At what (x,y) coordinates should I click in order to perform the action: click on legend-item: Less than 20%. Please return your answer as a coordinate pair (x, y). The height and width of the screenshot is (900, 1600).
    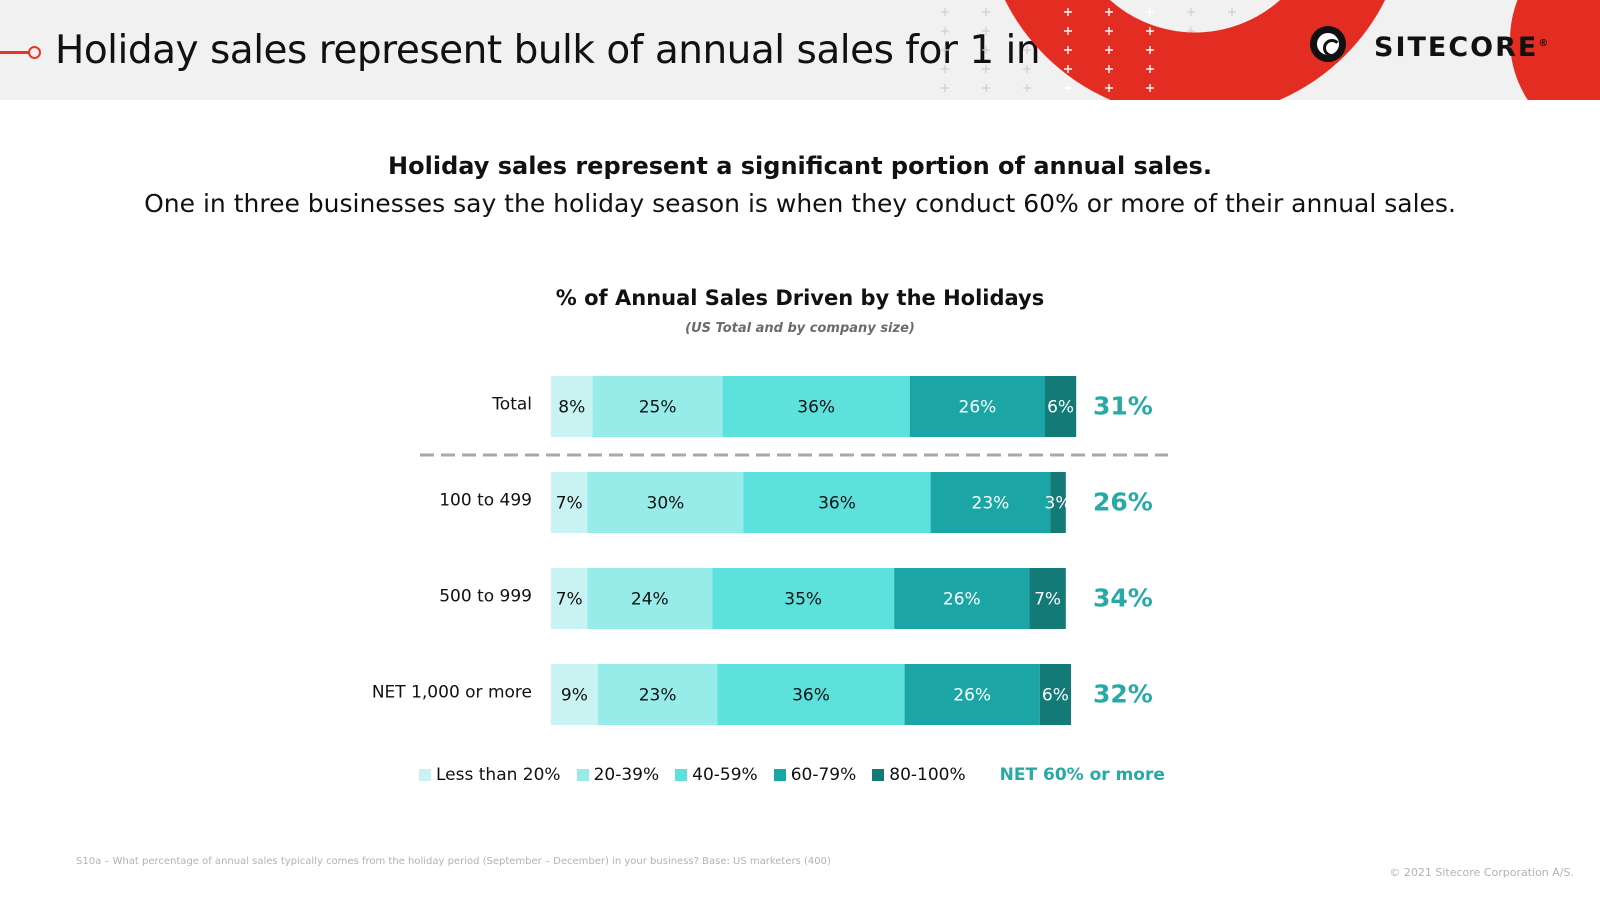
    Looking at the image, I should click on (490, 775).